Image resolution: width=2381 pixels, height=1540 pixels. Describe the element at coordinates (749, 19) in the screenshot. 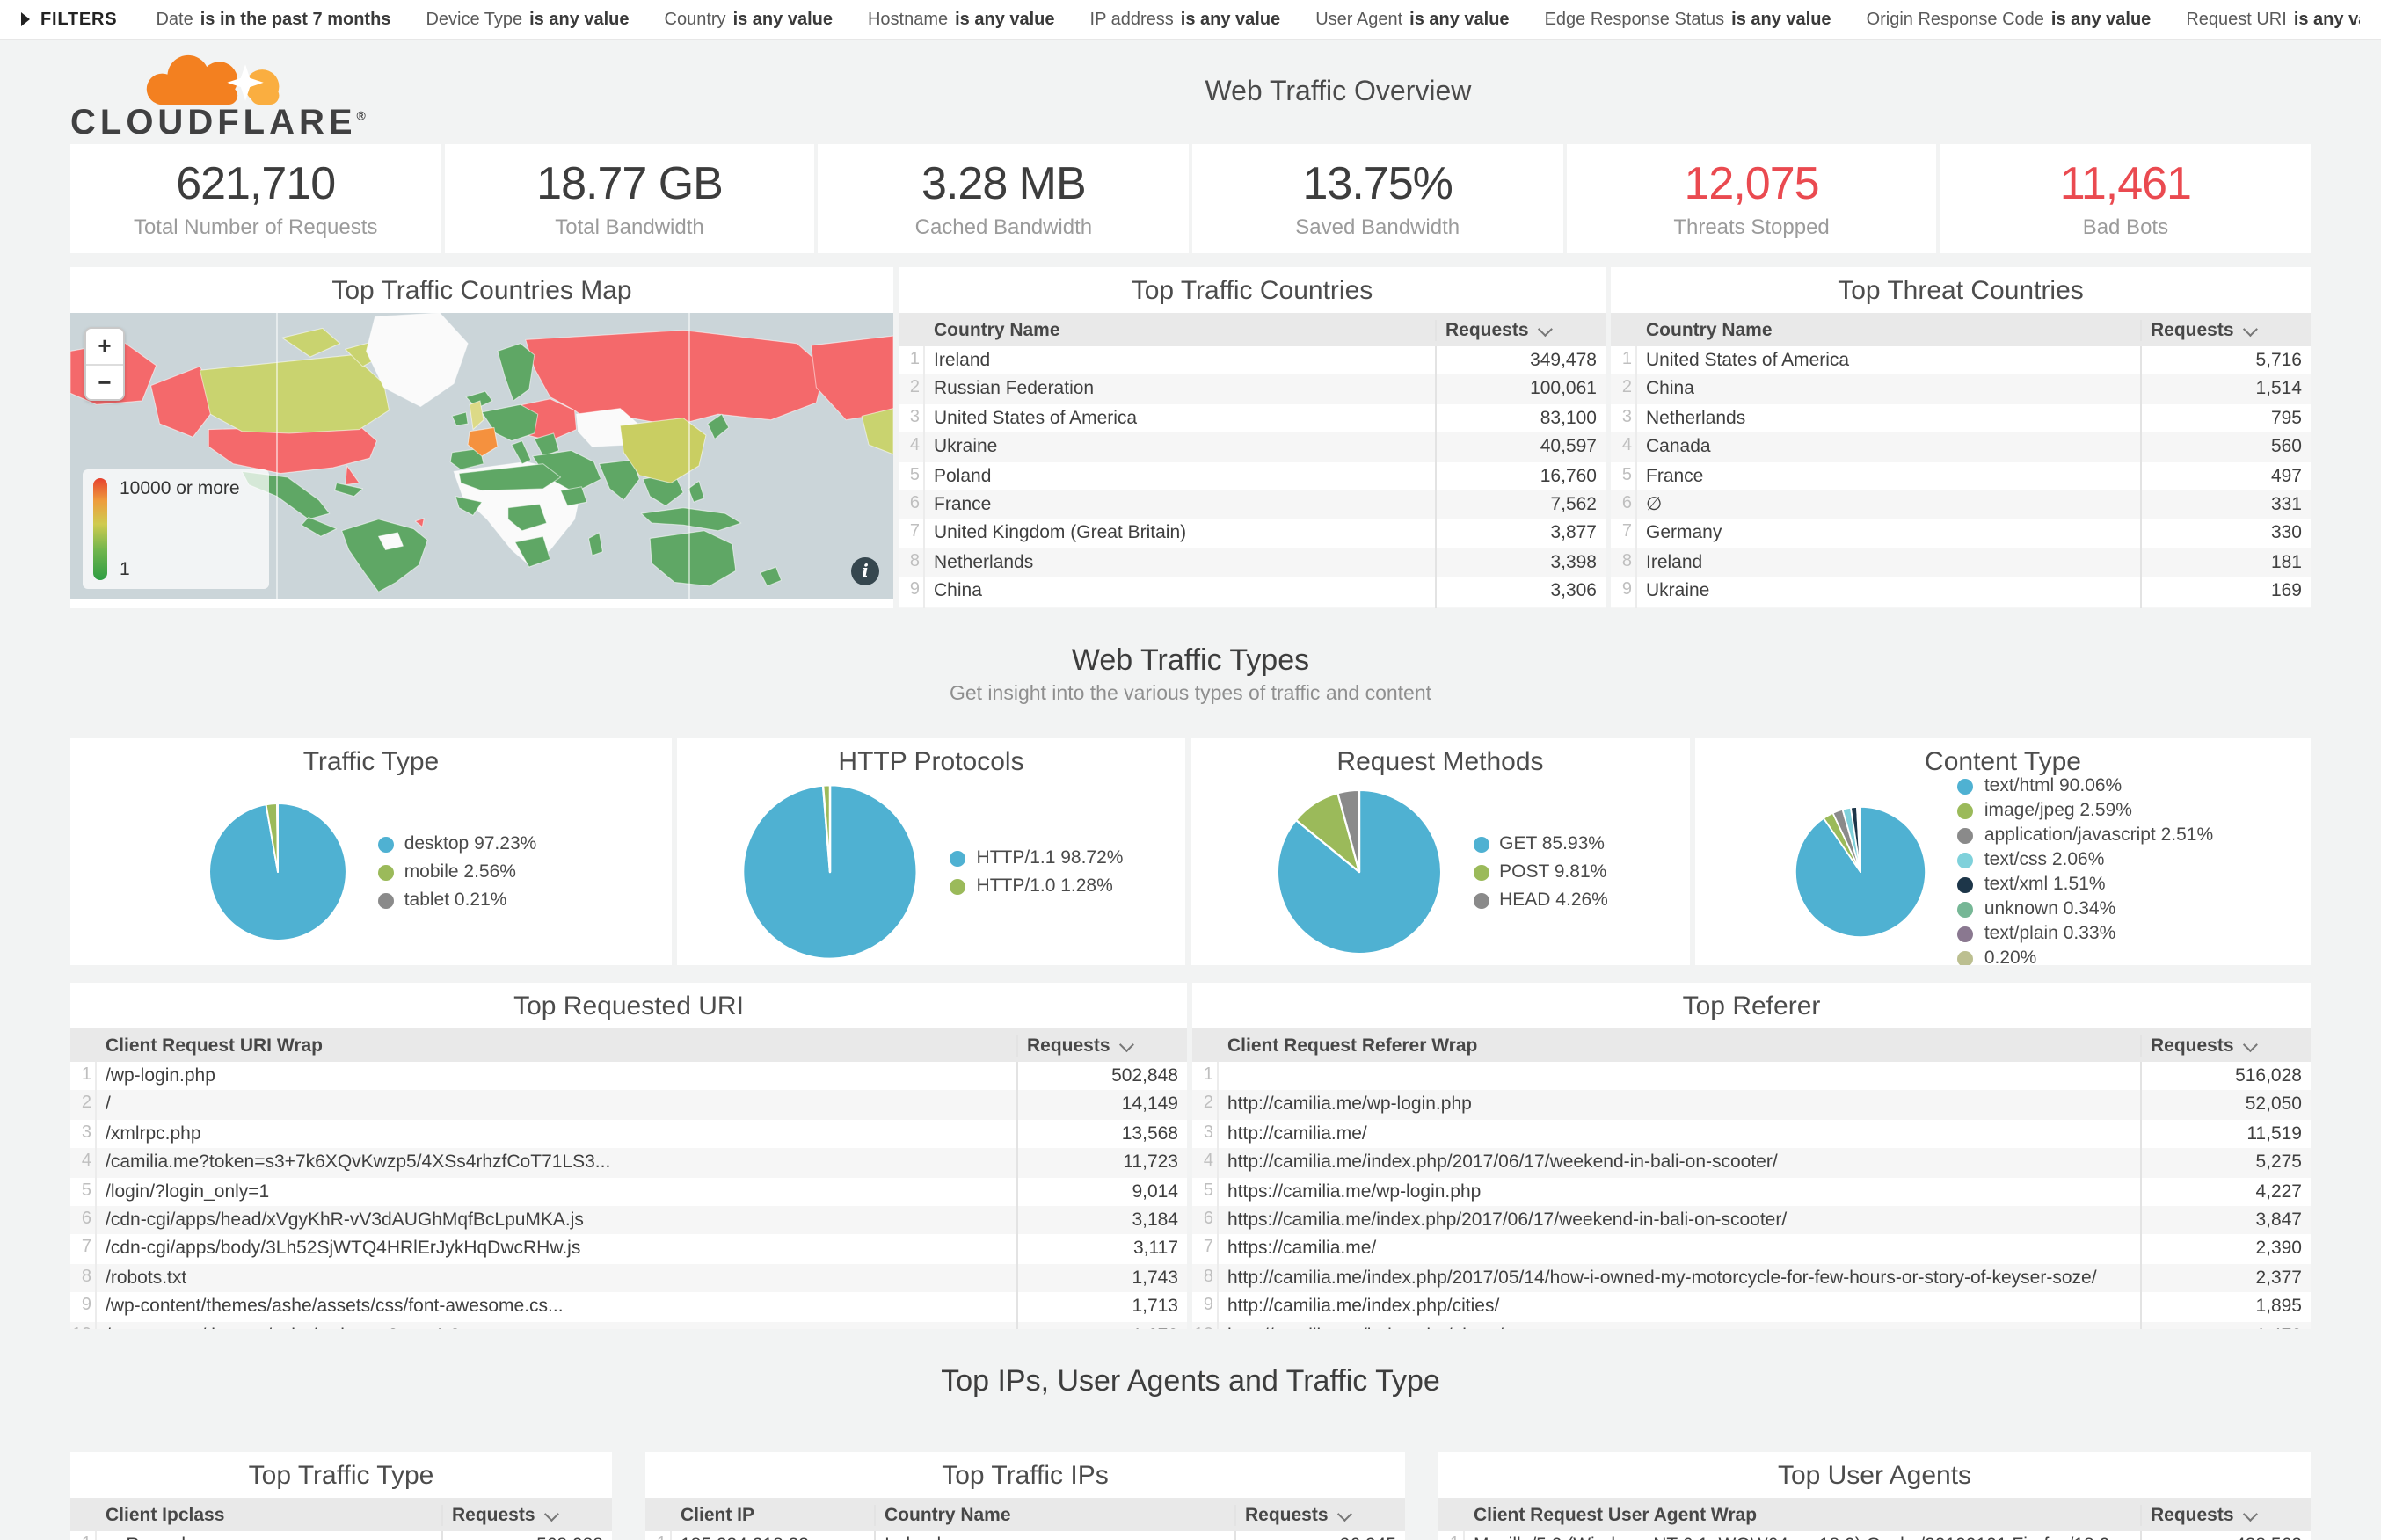

I see `filter-chip: Country is any value` at that location.